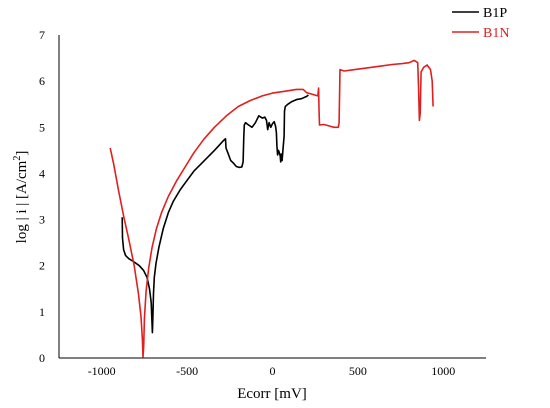 The height and width of the screenshot is (408, 550). What do you see at coordinates (42, 173) in the screenshot?
I see `y-tick-label: 4` at bounding box center [42, 173].